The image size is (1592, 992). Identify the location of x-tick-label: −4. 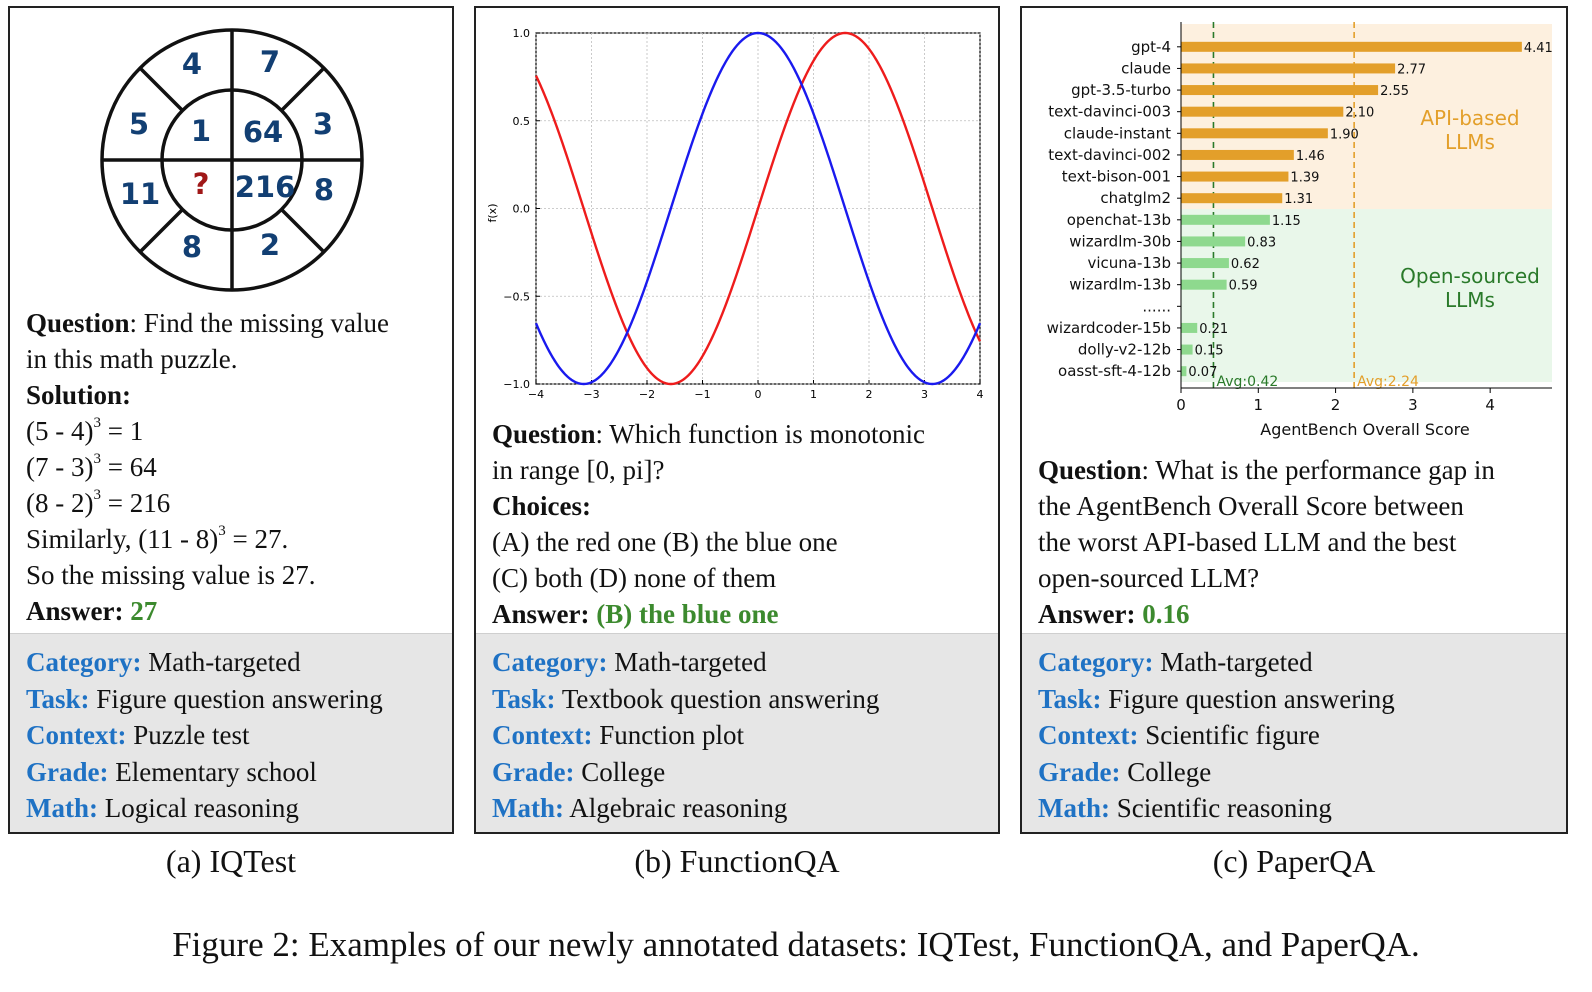
(536, 394).